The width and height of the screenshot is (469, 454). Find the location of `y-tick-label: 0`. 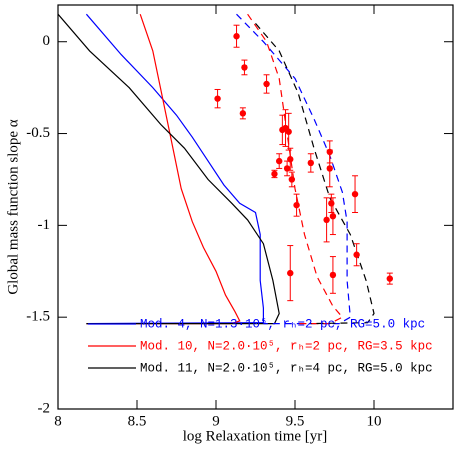

y-tick-label: 0 is located at coordinates (47, 41).